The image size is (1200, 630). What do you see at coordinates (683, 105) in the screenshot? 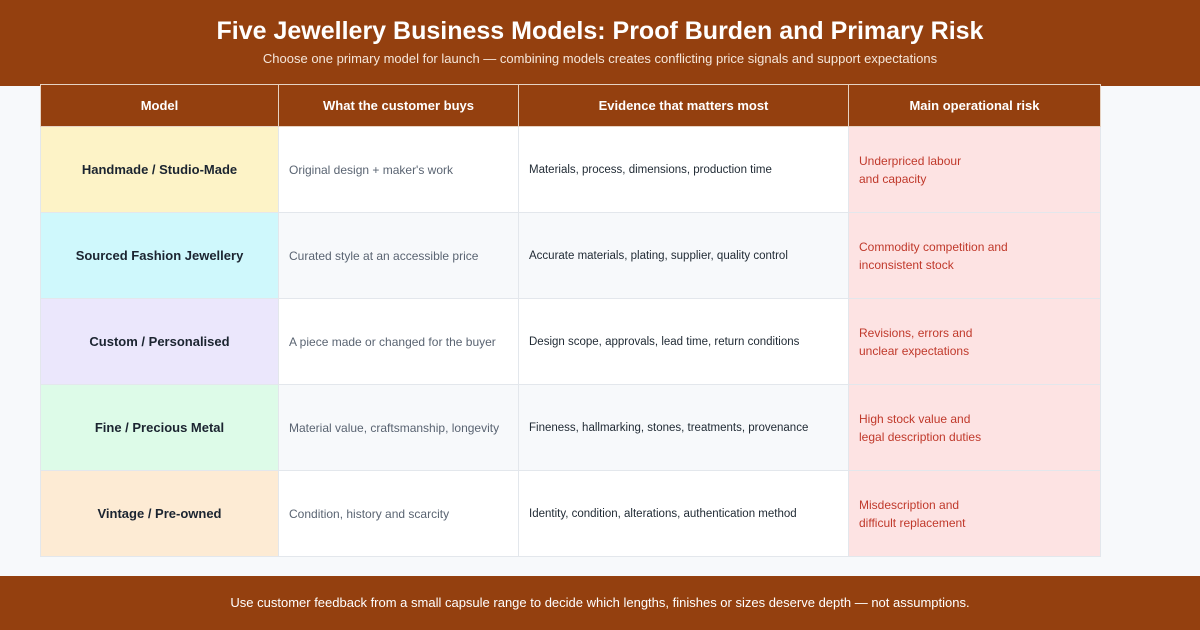
I see `column-header-evidence: Evidence that matters most` at bounding box center [683, 105].